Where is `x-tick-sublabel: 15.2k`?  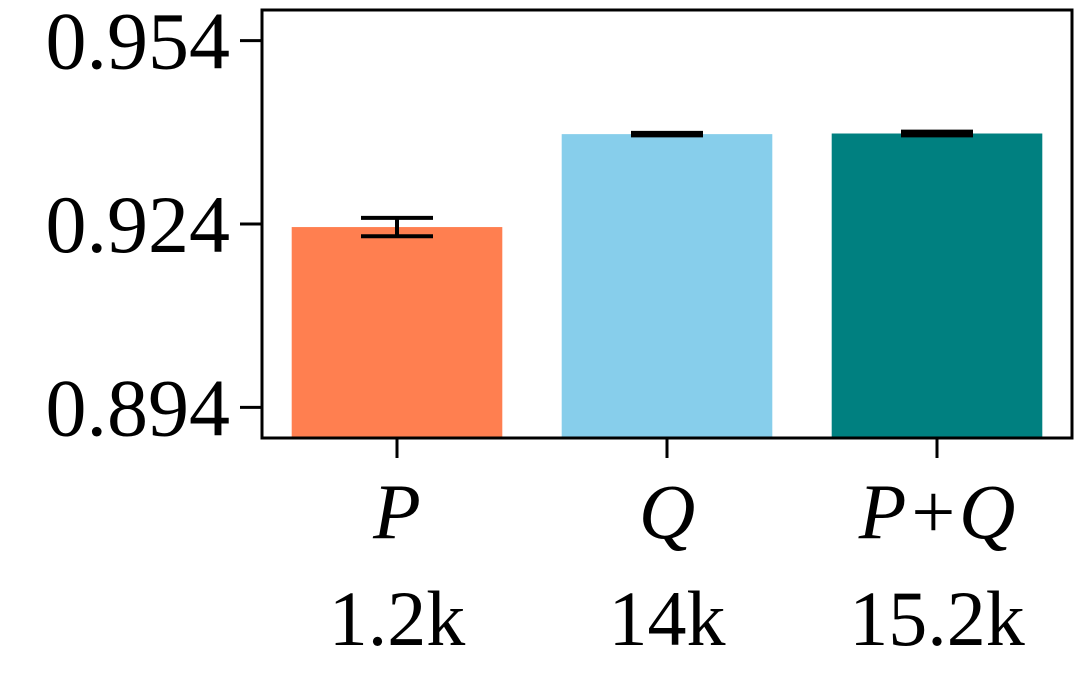 x-tick-sublabel: 15.2k is located at coordinates (937, 618).